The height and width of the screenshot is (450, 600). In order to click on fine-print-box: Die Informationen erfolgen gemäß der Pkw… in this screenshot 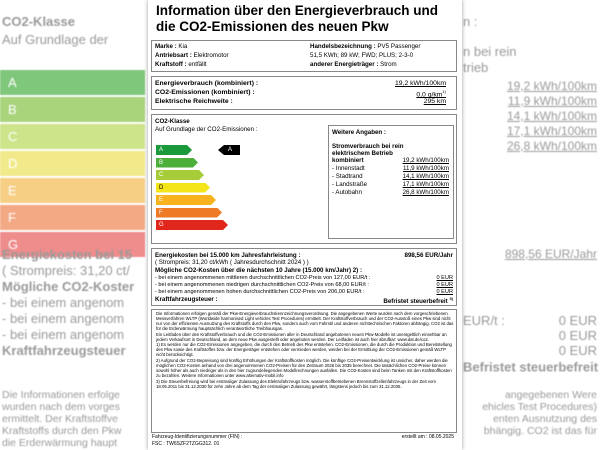, I will do `click(304, 371)`.